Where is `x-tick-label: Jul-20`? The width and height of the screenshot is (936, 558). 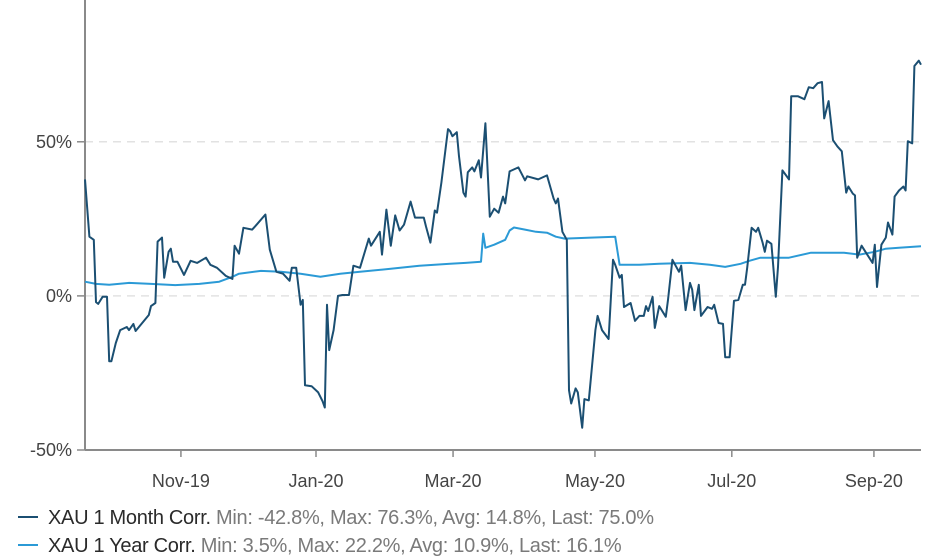
x-tick-label: Jul-20 is located at coordinates (731, 481).